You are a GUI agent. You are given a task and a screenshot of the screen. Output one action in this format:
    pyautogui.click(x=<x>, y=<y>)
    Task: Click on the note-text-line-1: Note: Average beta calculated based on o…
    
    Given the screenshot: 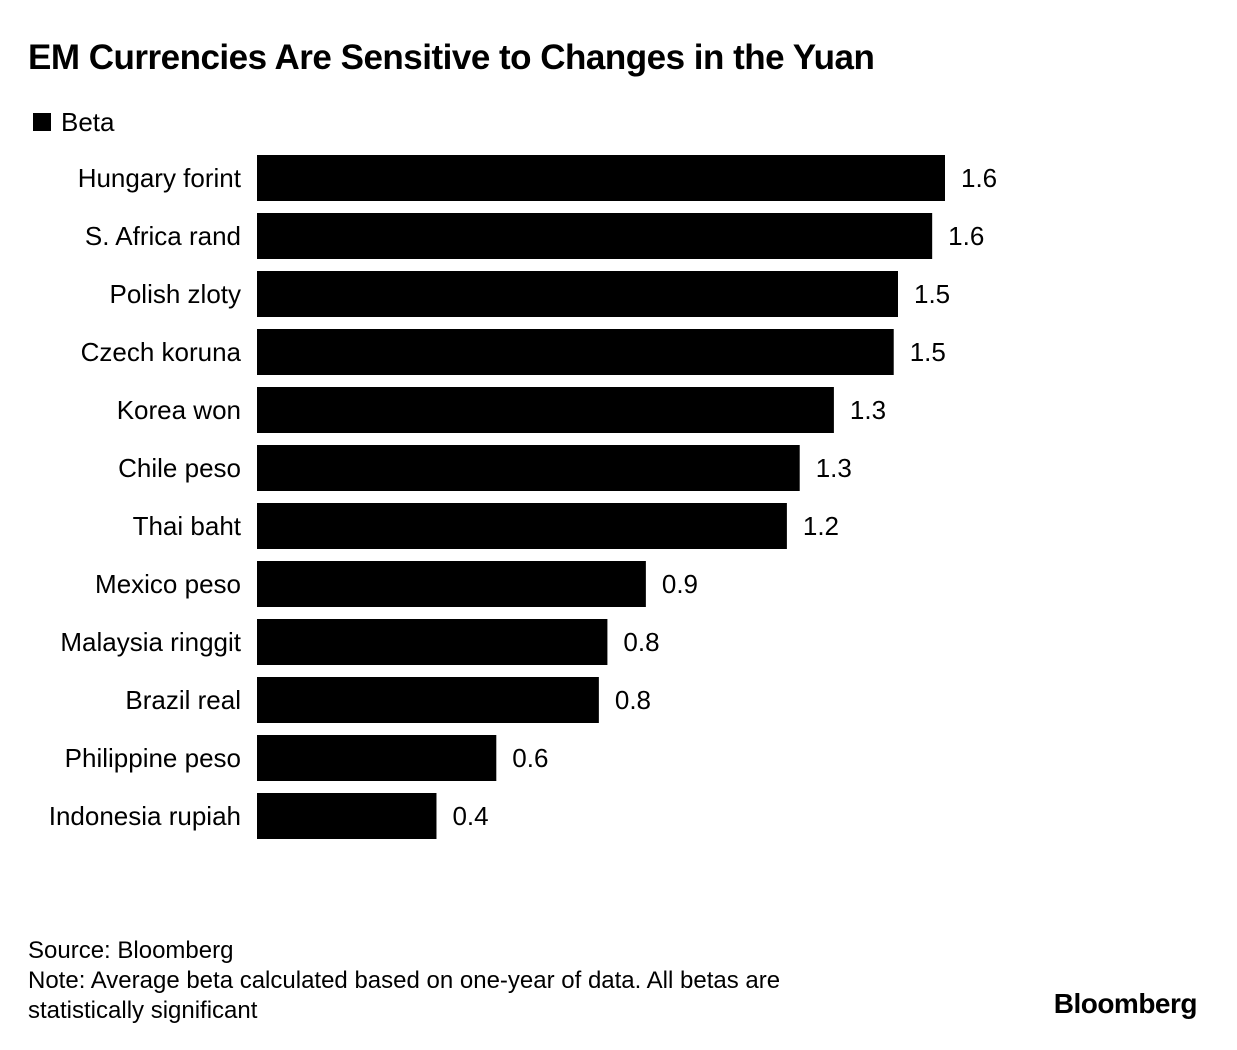 What is the action you would take?
    pyautogui.click(x=404, y=980)
    